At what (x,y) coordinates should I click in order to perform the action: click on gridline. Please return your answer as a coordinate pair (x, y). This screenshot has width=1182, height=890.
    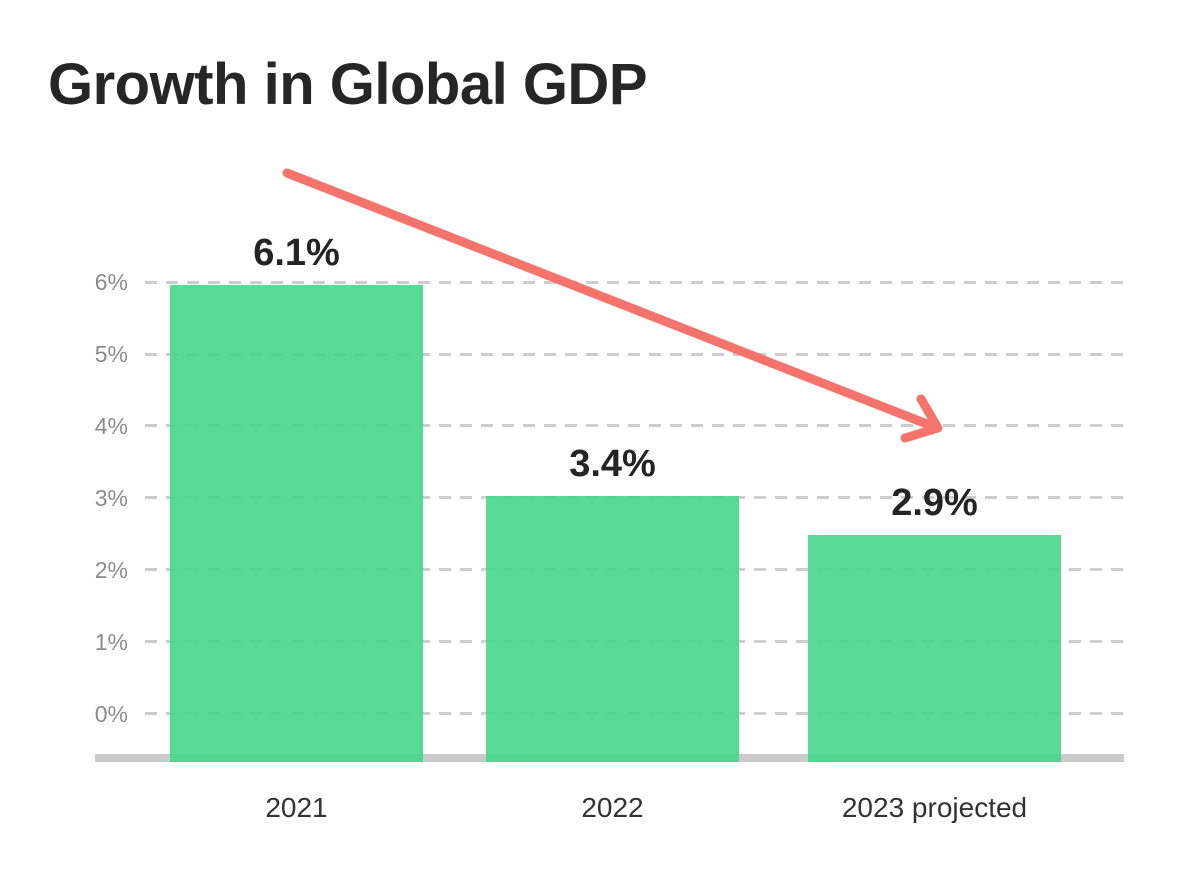
    Looking at the image, I should click on (634, 282).